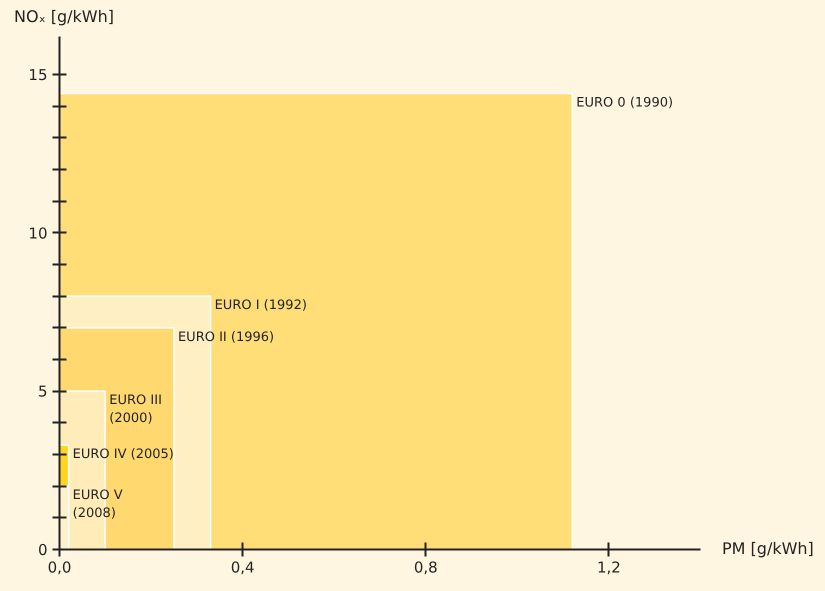 The height and width of the screenshot is (591, 825). What do you see at coordinates (426, 567) in the screenshot?
I see `x-tick-label: 0,8` at bounding box center [426, 567].